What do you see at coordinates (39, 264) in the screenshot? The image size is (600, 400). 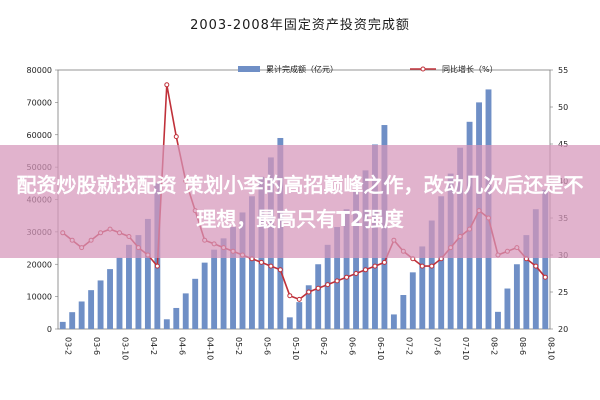 I see `y-left-tick-label: 20000` at bounding box center [39, 264].